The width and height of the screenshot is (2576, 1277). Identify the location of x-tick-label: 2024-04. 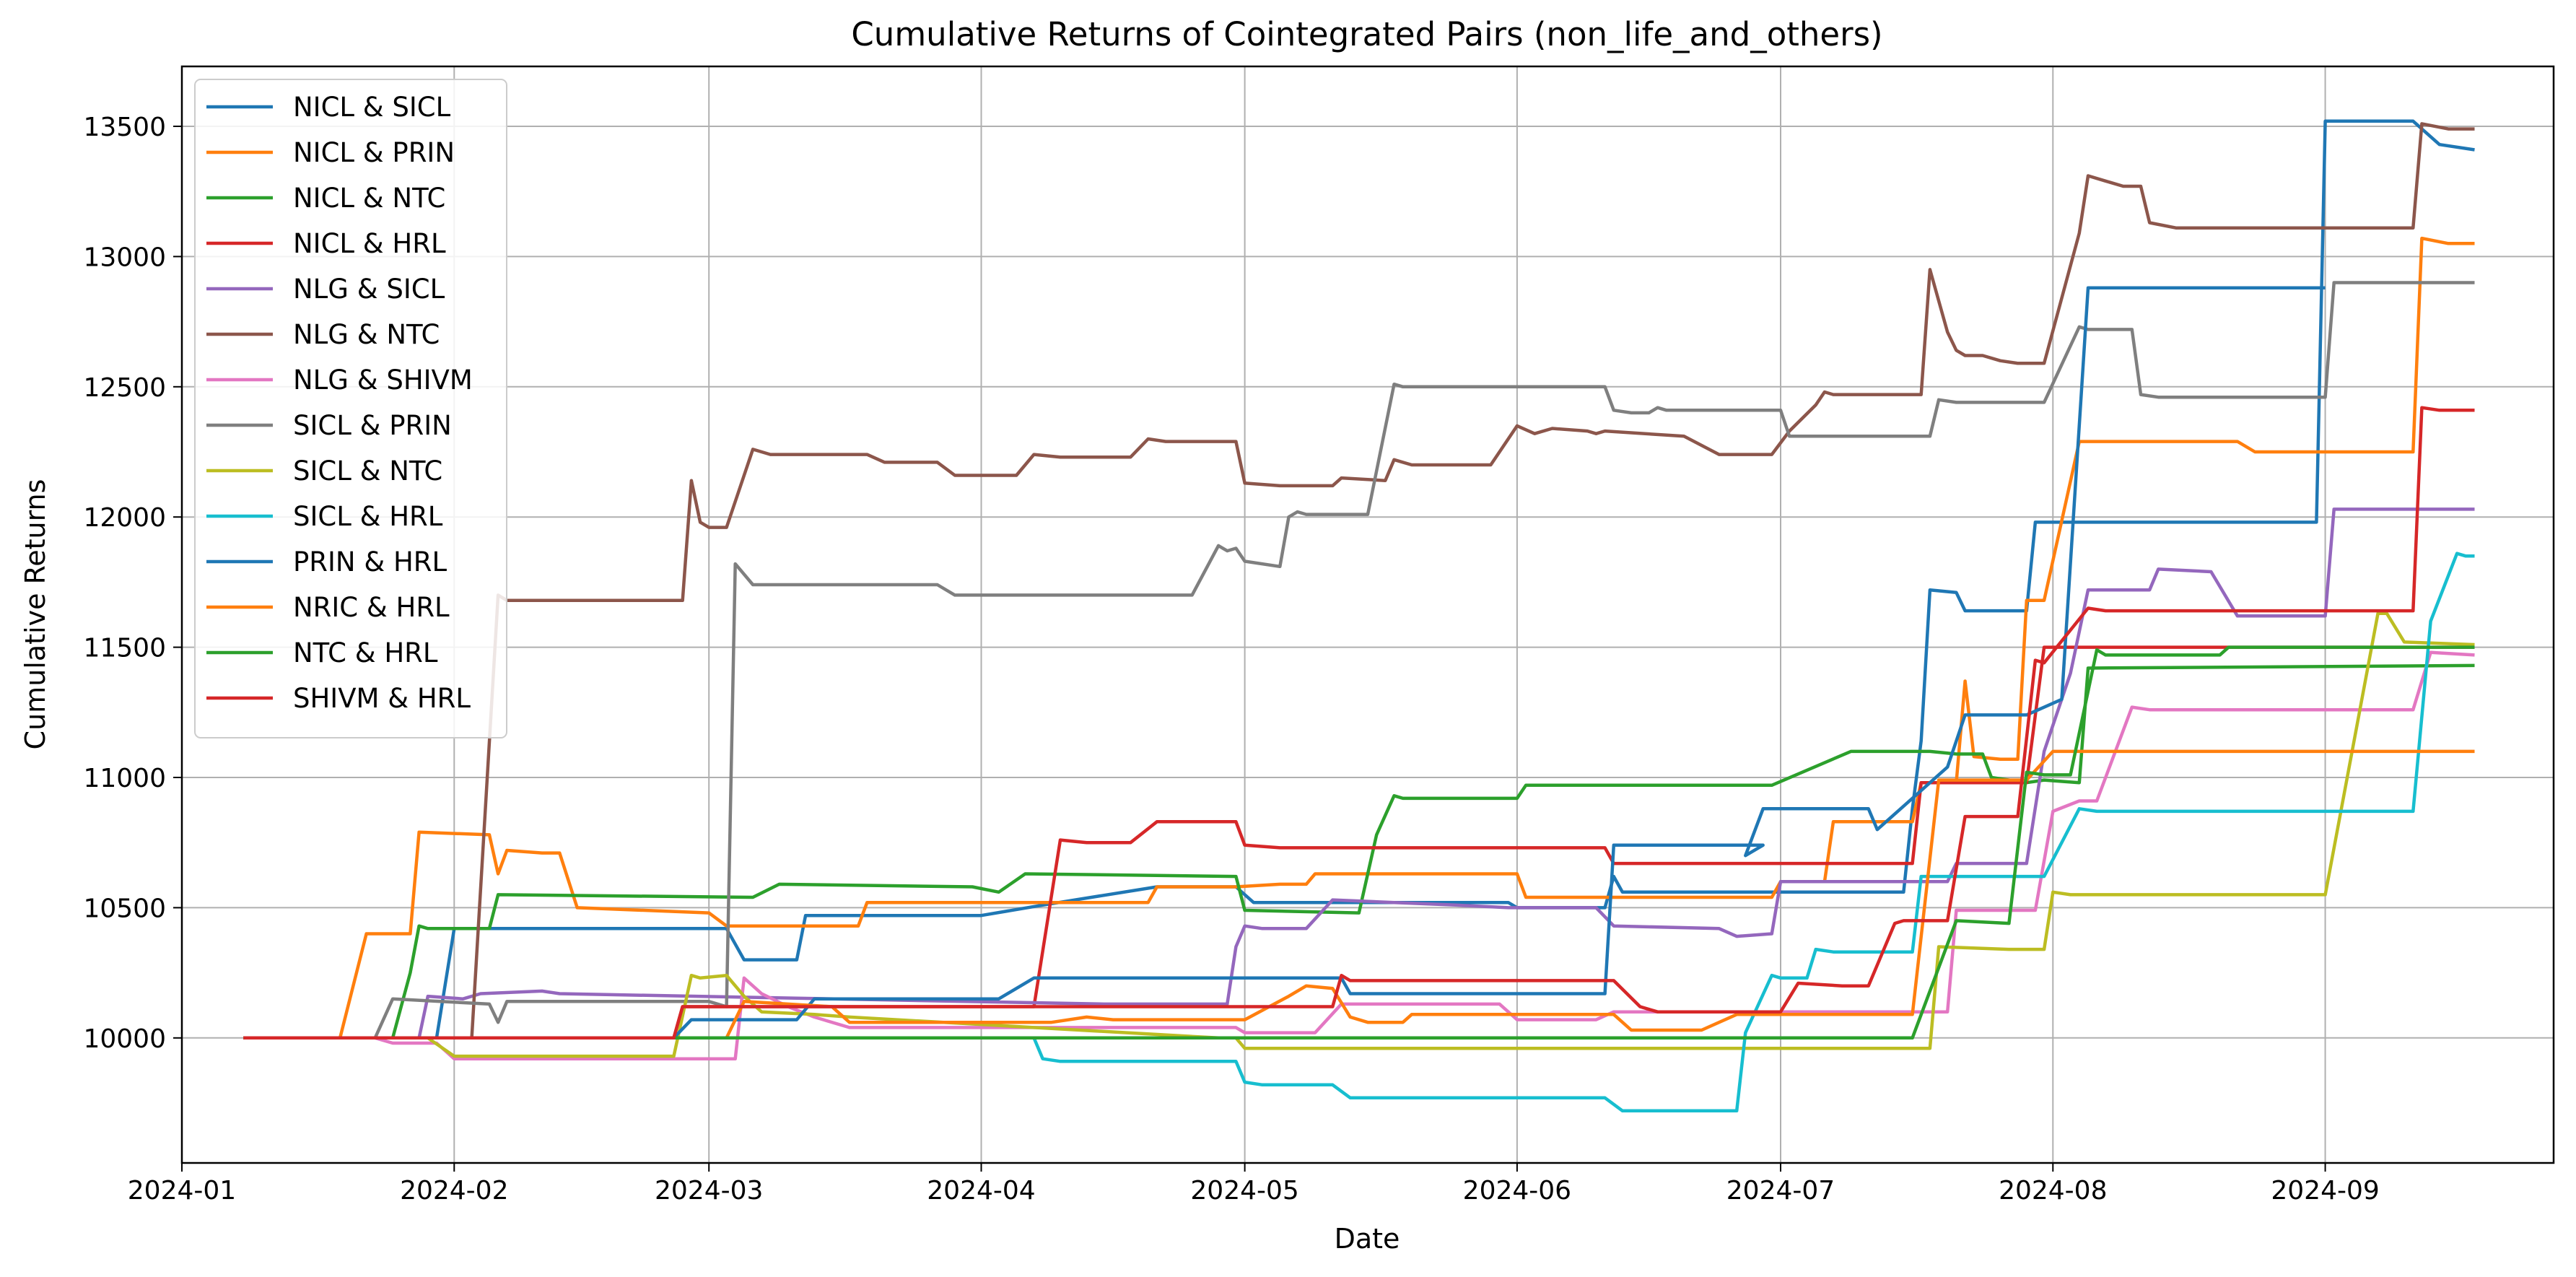
(981, 1191).